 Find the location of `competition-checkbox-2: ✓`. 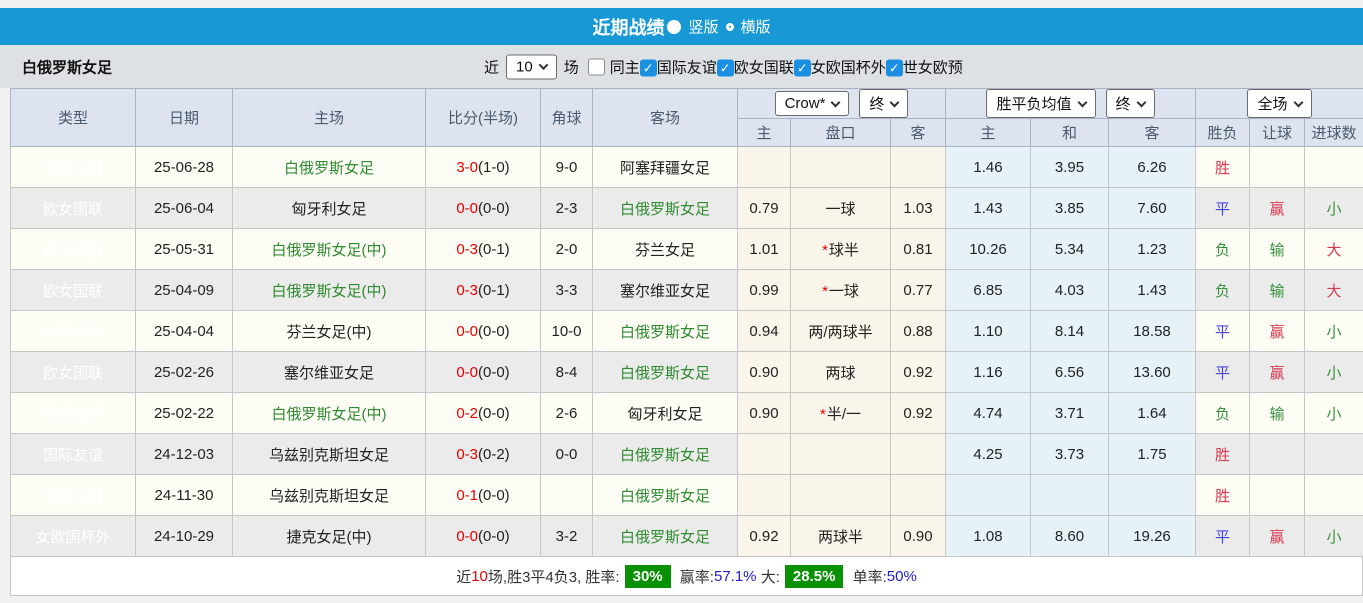

competition-checkbox-2: ✓ is located at coordinates (725, 68).